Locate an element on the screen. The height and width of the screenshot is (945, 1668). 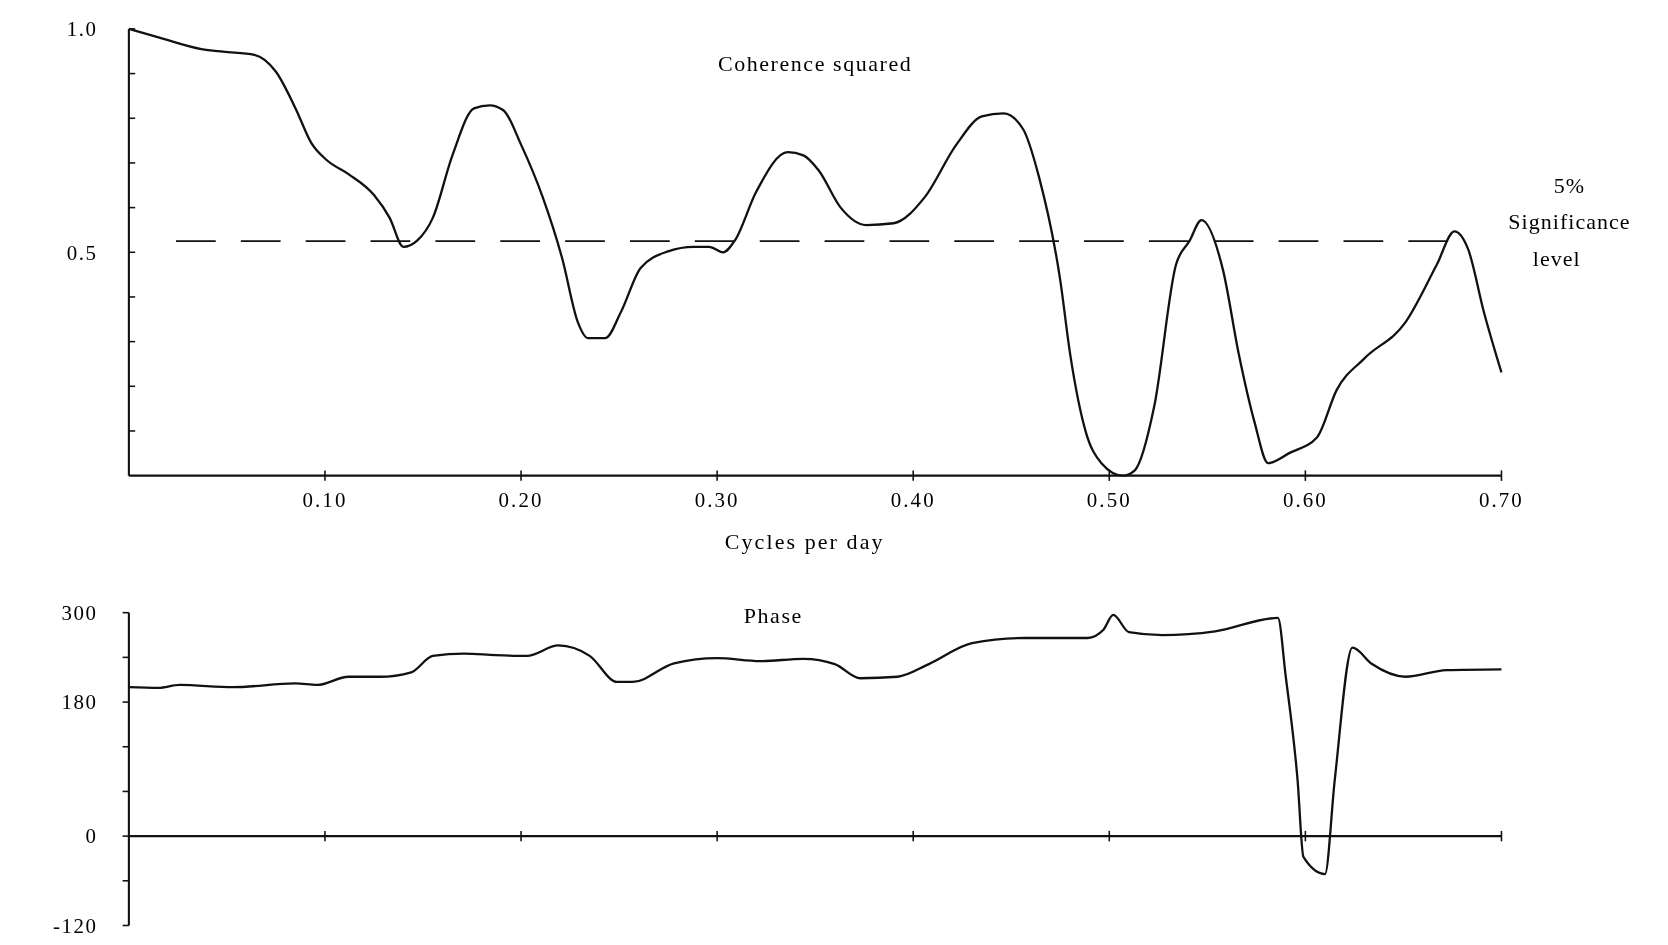
x-tick-label: 0.60 is located at coordinates (1305, 500).